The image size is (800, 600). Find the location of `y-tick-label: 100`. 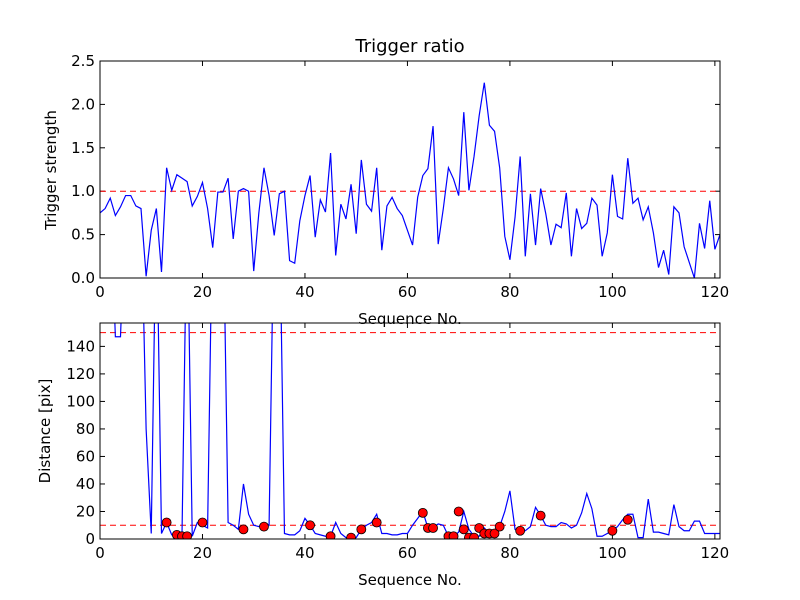

y-tick-label: 100 is located at coordinates (80, 401).